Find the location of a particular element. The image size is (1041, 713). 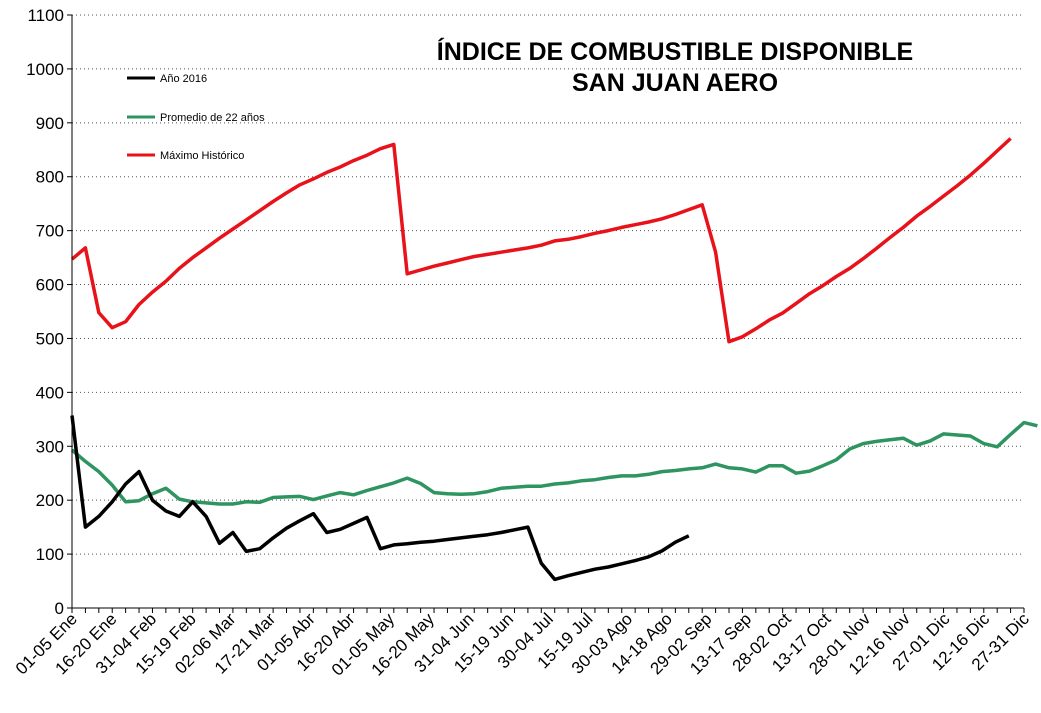

y-tick-label: 300 is located at coordinates (50, 446).